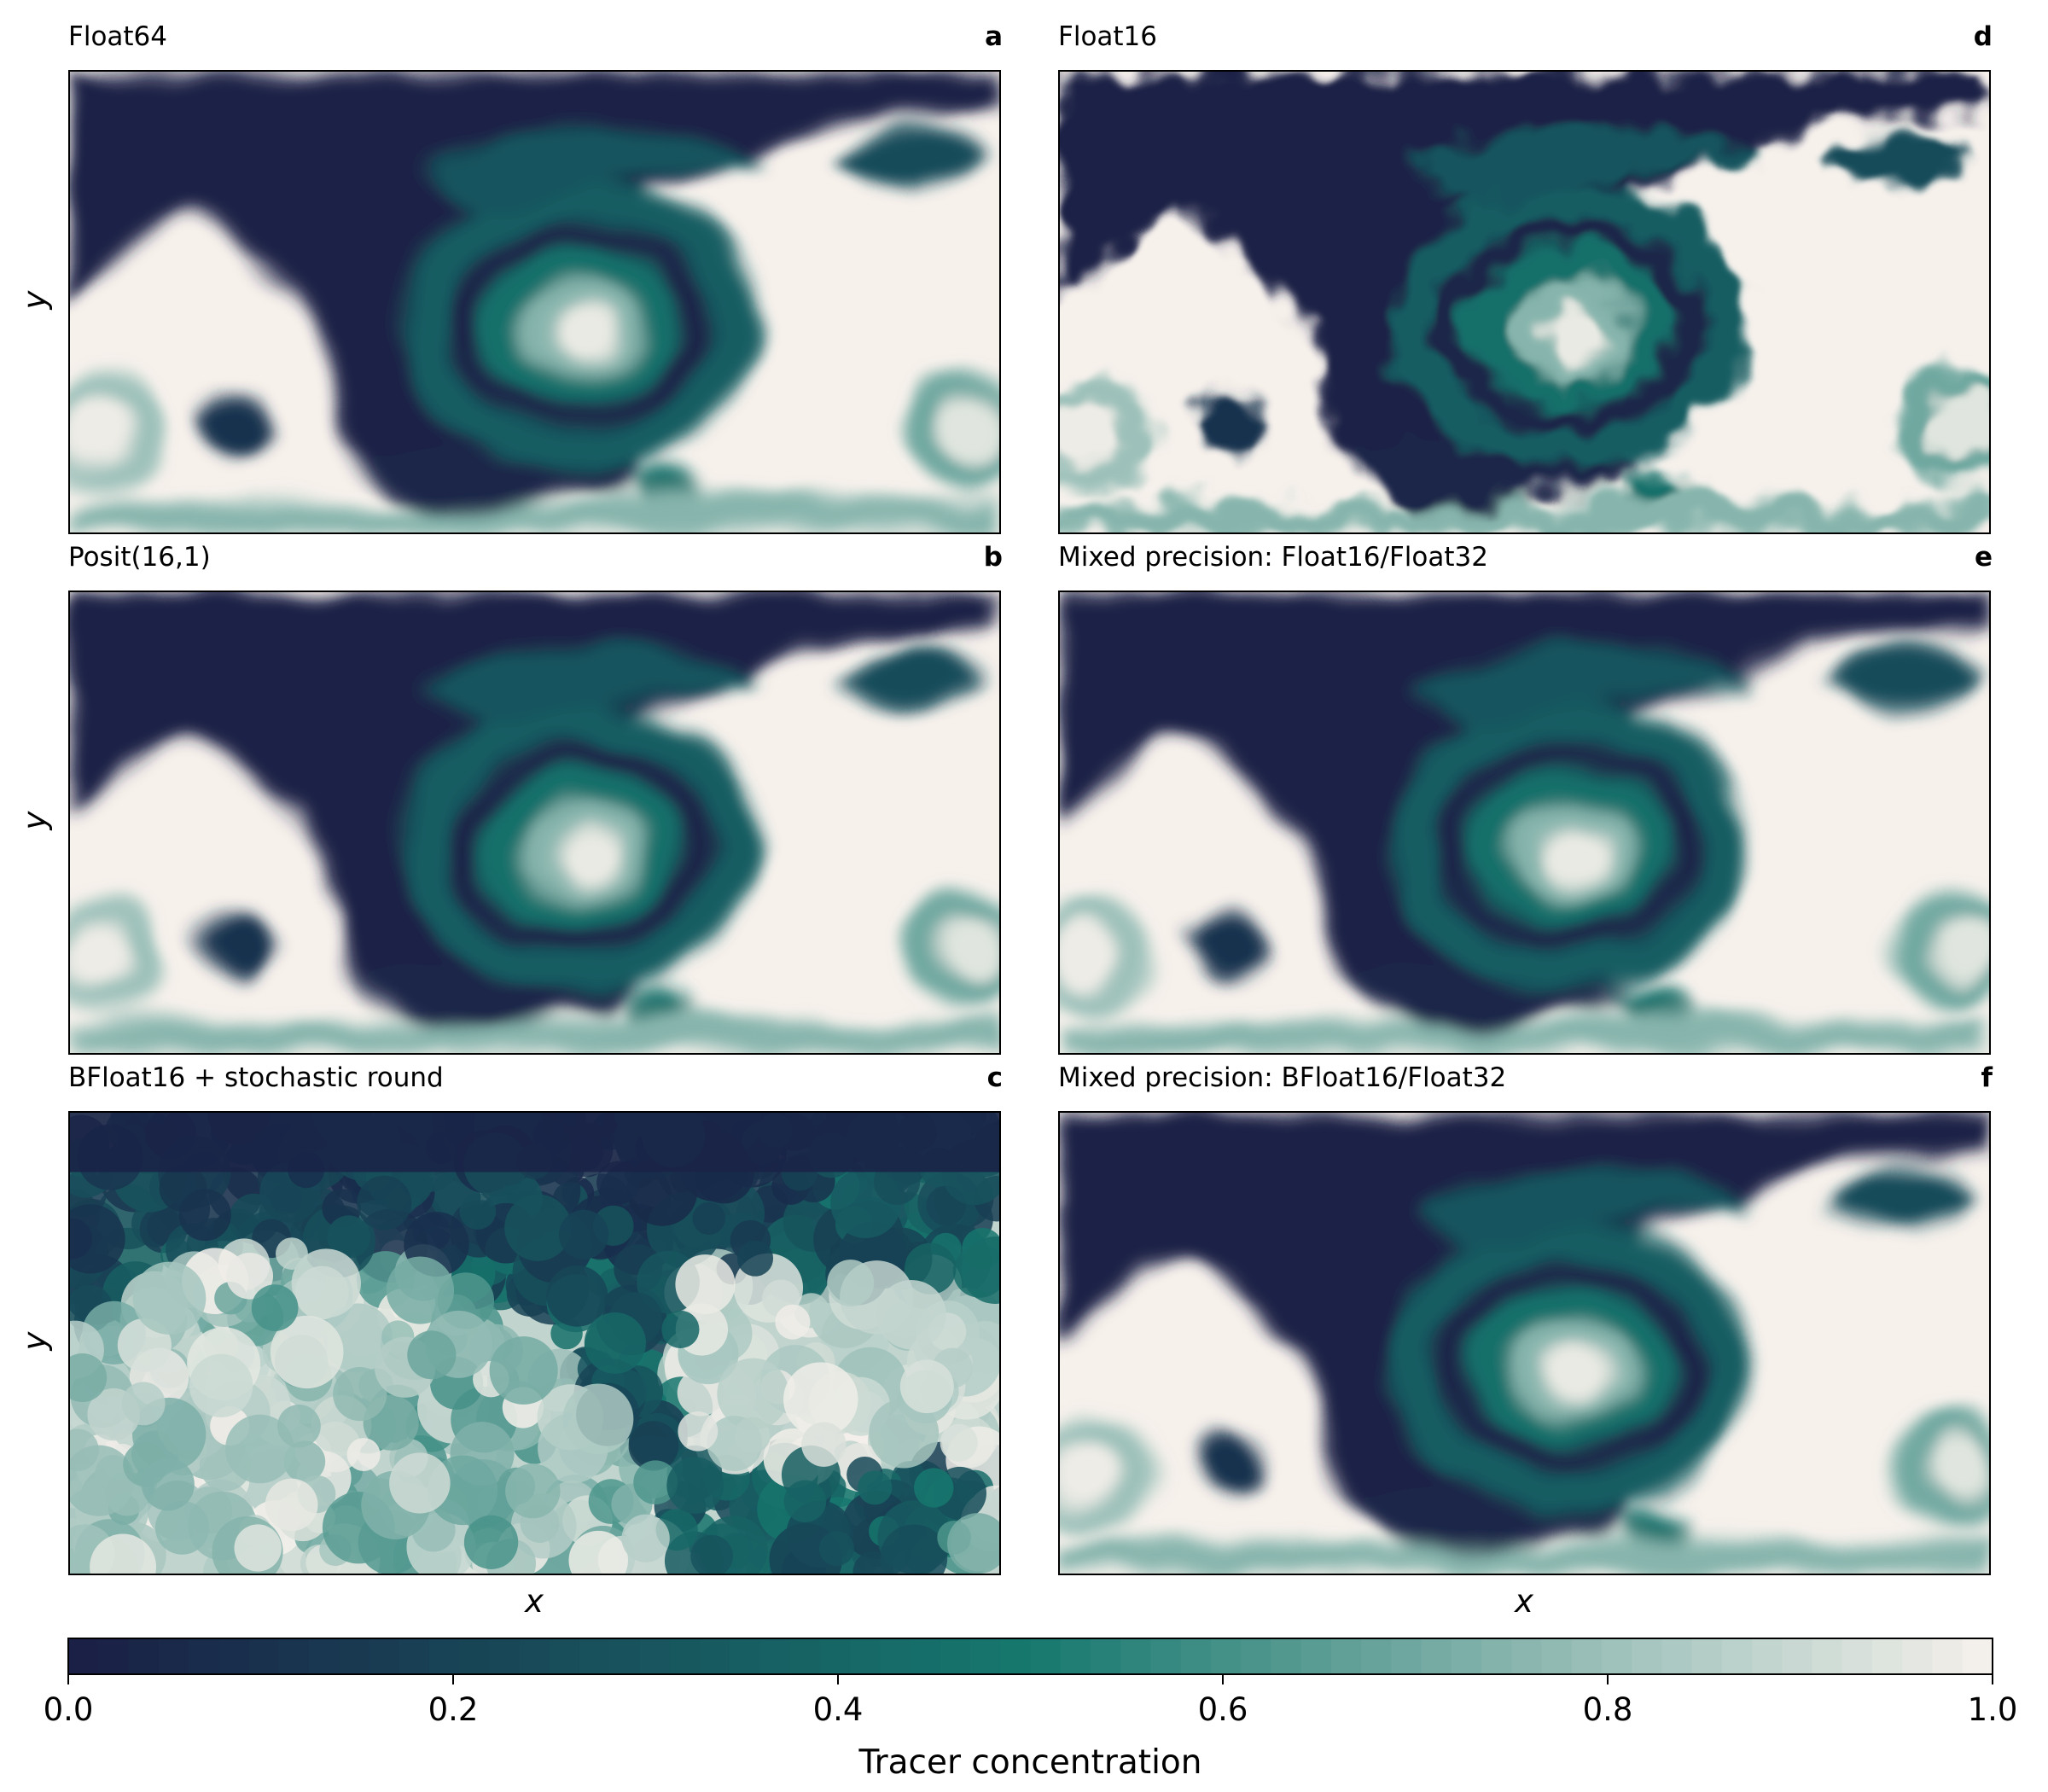  I want to click on colorbar-tick-label: 0.4, so click(838, 1709).